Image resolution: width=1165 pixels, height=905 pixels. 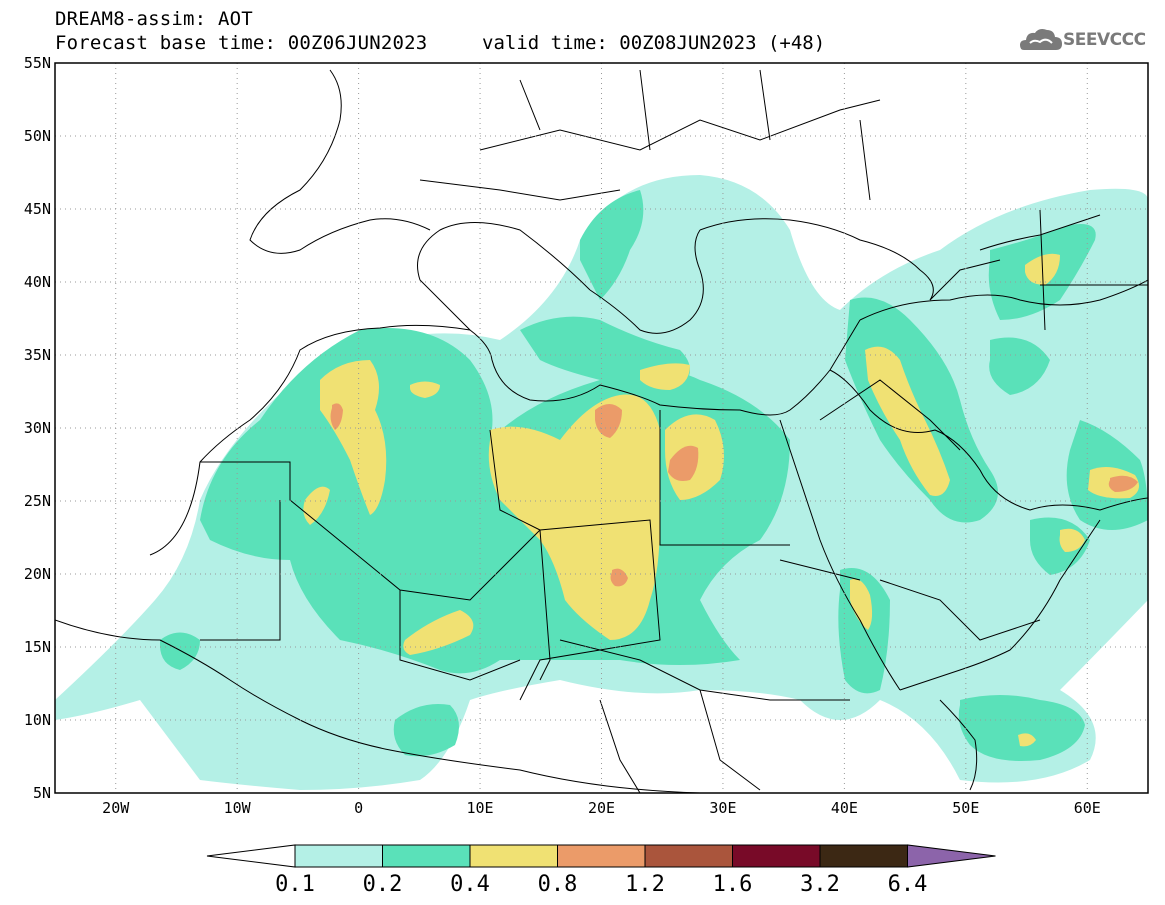 What do you see at coordinates (37, 63) in the screenshot?
I see `lat-label: 55N` at bounding box center [37, 63].